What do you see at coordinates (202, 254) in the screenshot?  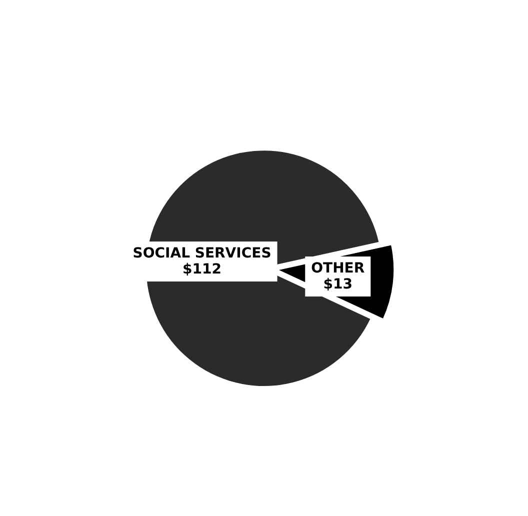 I see `slice-label: SOCIAL SERVICES` at bounding box center [202, 254].